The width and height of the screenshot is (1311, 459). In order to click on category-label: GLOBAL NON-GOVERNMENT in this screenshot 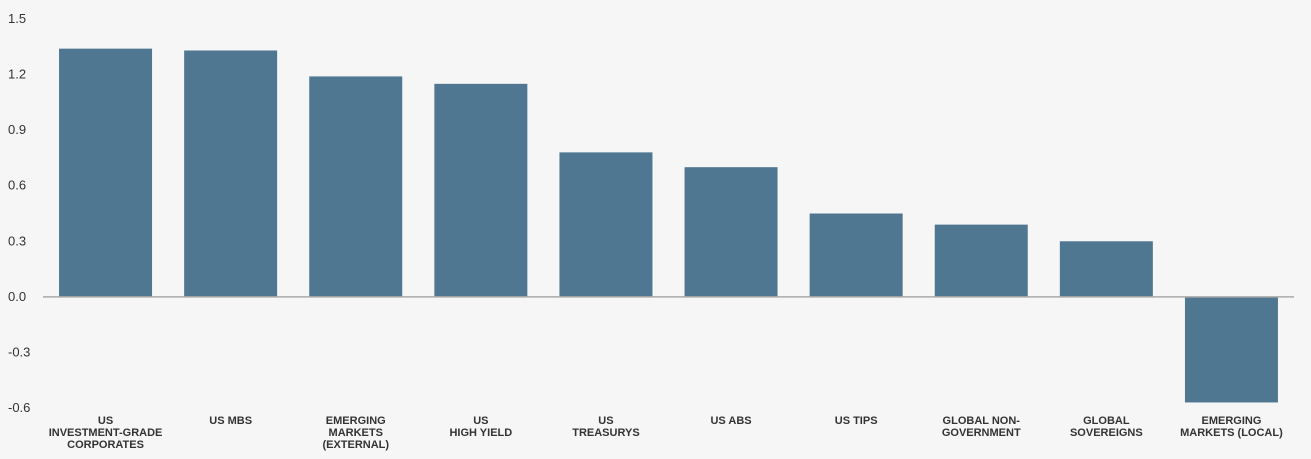, I will do `click(981, 427)`.